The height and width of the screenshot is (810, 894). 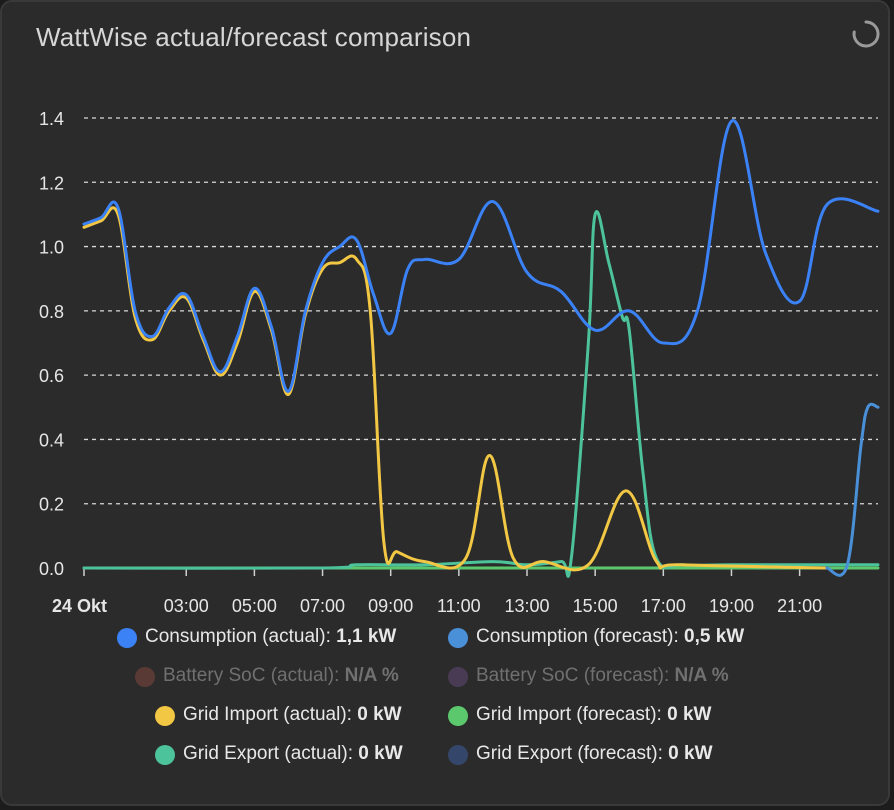 What do you see at coordinates (51, 312) in the screenshot?
I see `y-tick-label: 0.8` at bounding box center [51, 312].